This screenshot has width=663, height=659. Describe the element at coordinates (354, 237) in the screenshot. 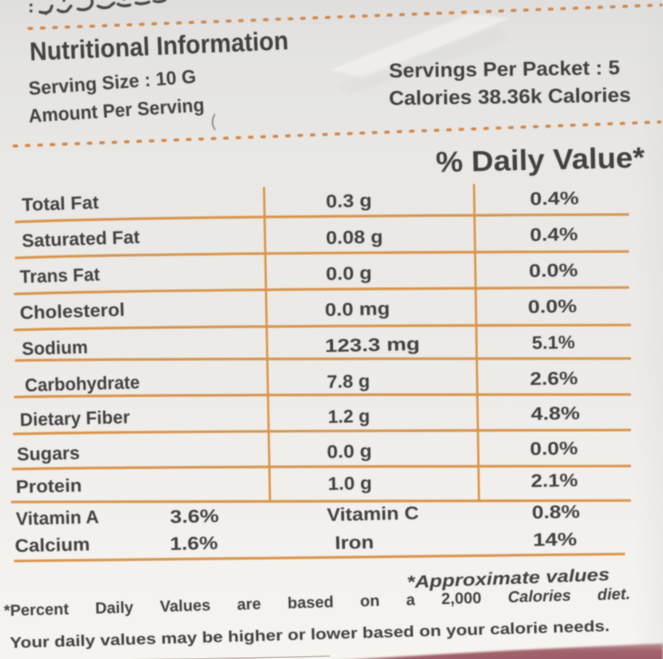

I see `svg-text: 0.08 g` at that location.